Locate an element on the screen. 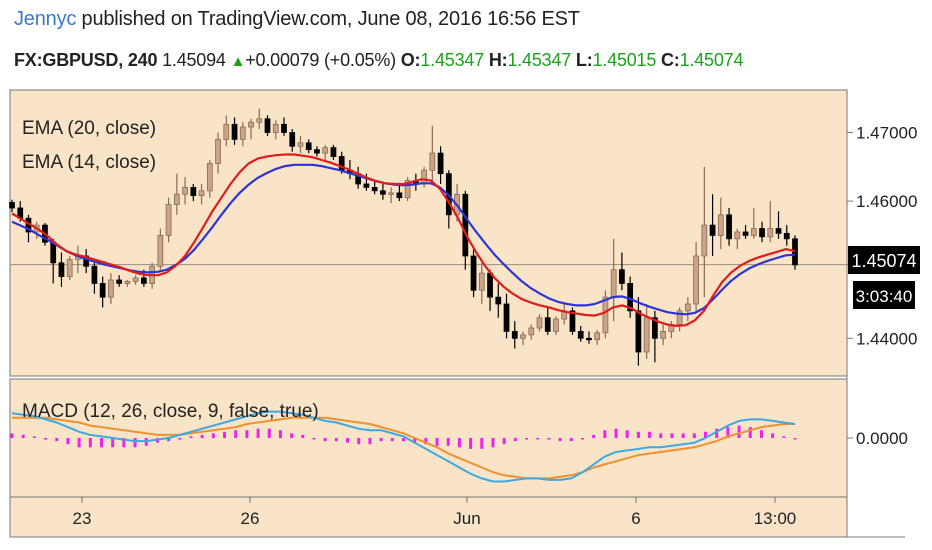  macd-label: MACD (12, 26, close, 9, false, true) is located at coordinates (170, 411).